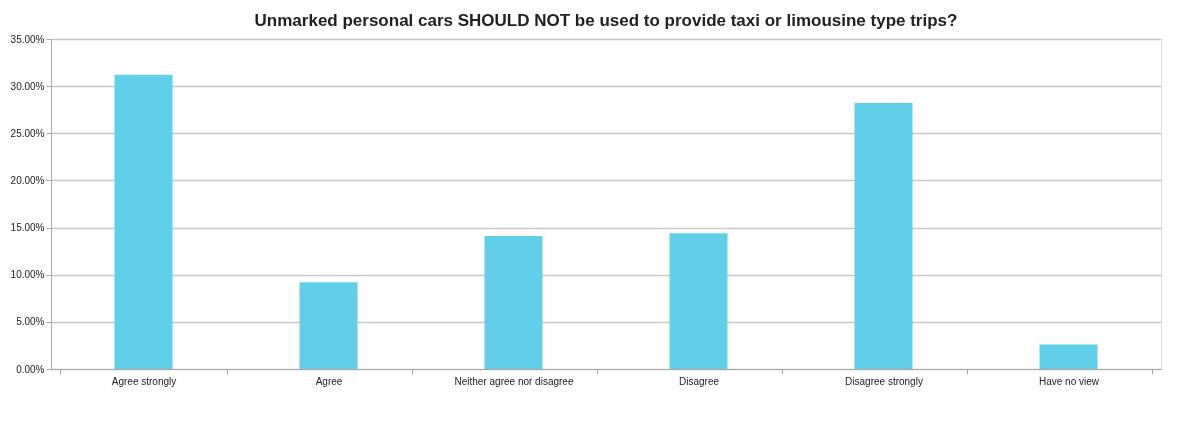 The image size is (1194, 421). Describe the element at coordinates (514, 381) in the screenshot. I see `x-tick-label: Neither agree nor disagree` at that location.